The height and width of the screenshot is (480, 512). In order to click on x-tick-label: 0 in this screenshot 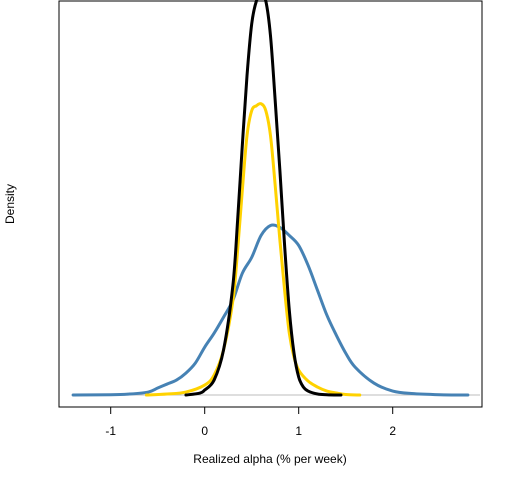, I will do `click(204, 431)`.